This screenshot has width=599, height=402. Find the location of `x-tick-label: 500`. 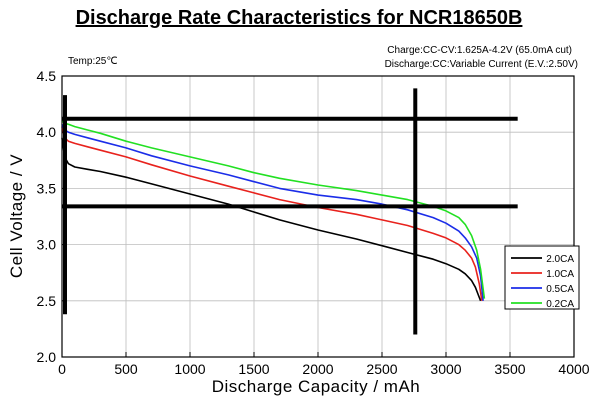

x-tick-label: 500 is located at coordinates (126, 369).